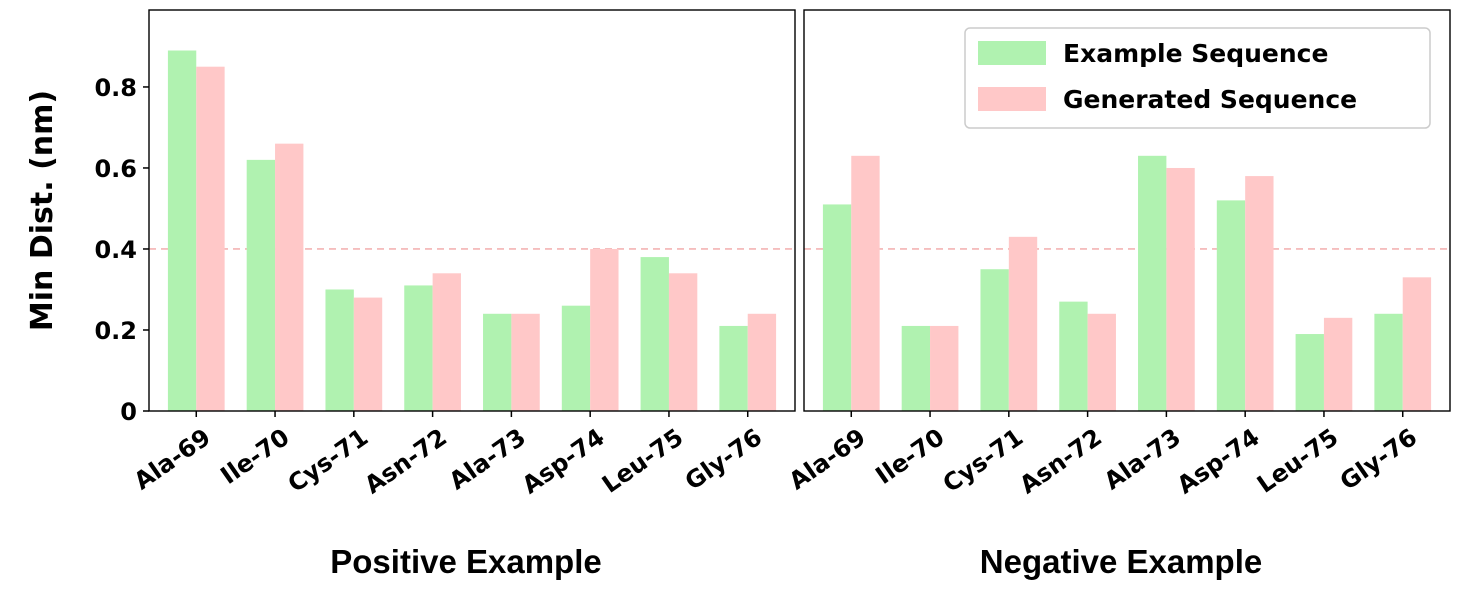 Image resolution: width=1460 pixels, height=606 pixels. What do you see at coordinates (1195, 53) in the screenshot?
I see `legend-label-example: Example Sequence` at bounding box center [1195, 53].